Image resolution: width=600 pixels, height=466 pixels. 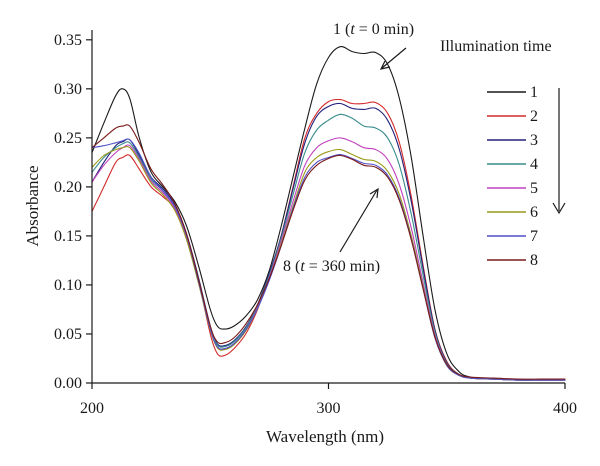 What do you see at coordinates (291, 266) in the screenshot?
I see `annotation-bottom-prefix: 8 (` at bounding box center [291, 266].